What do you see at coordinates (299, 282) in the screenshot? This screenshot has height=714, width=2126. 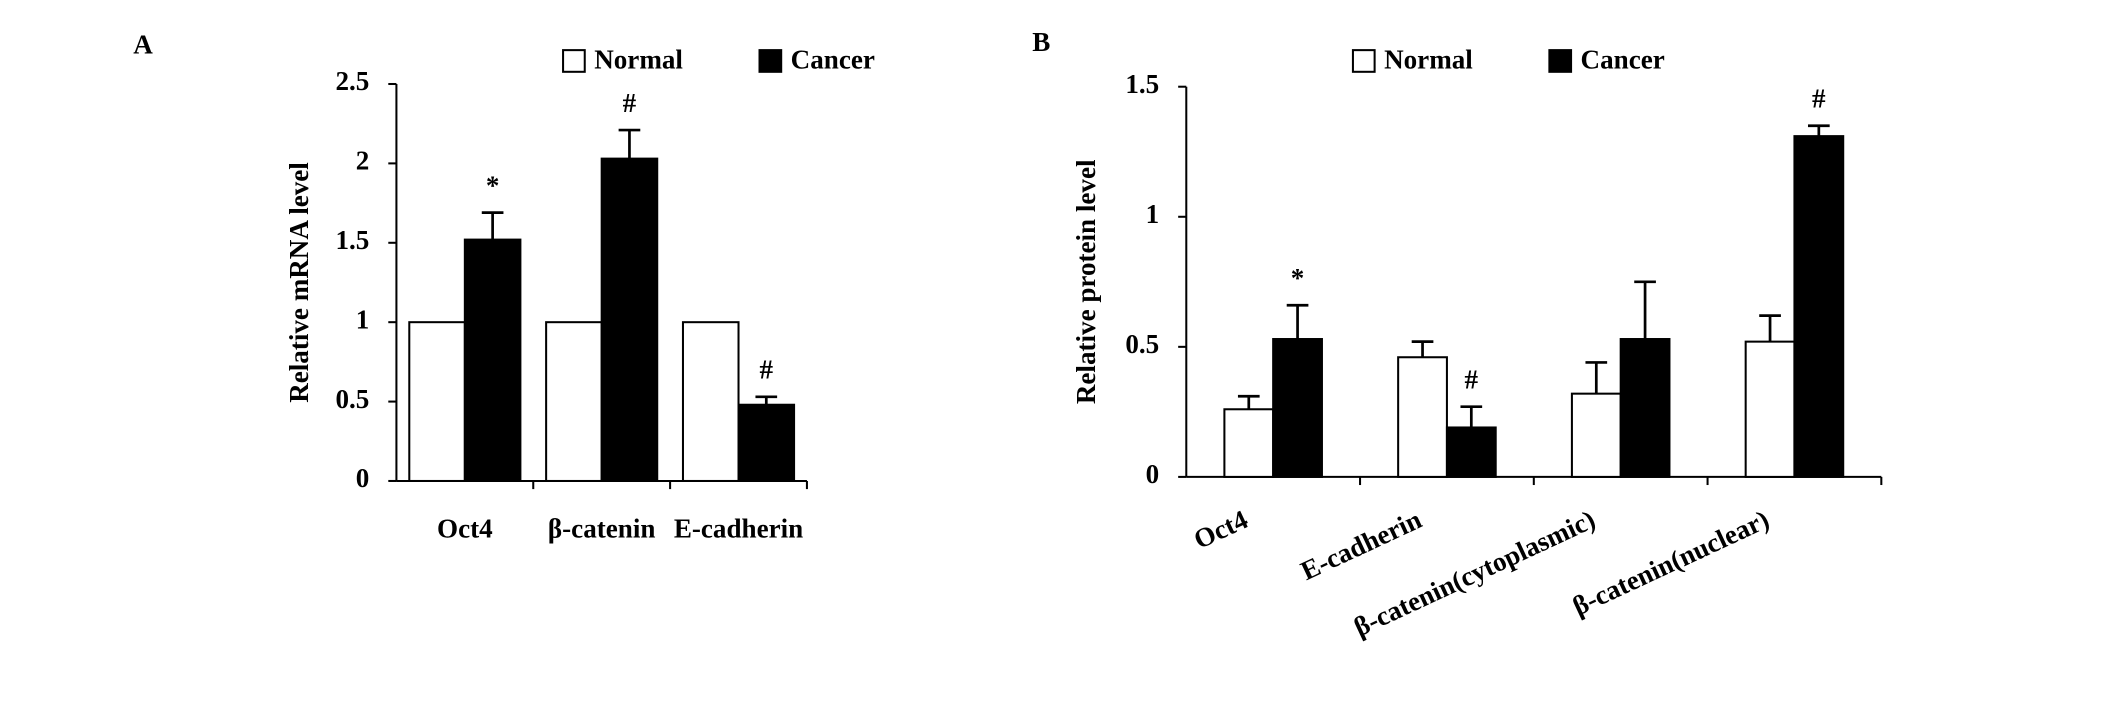 I see `y-axis-title: Relative mRNA level` at bounding box center [299, 282].